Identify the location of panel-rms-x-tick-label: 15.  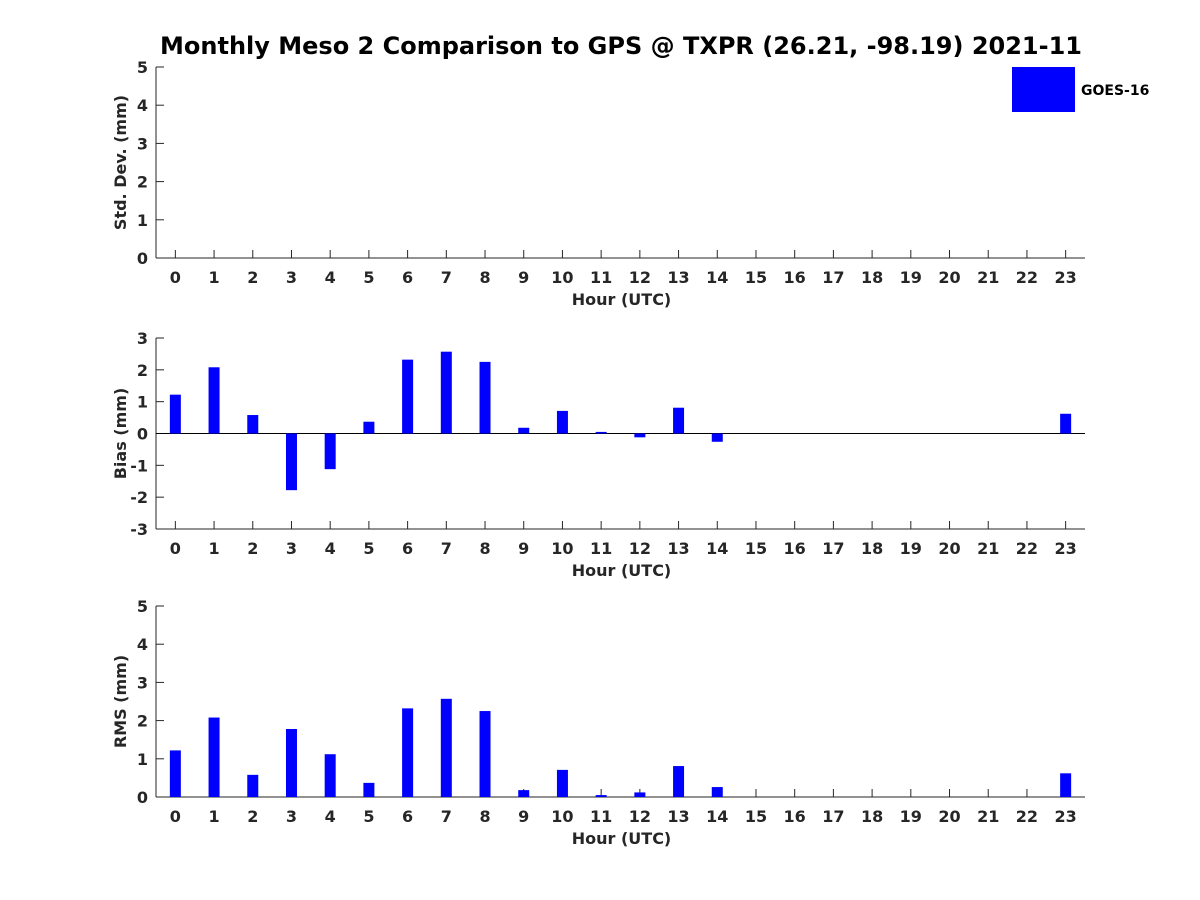
(756, 816).